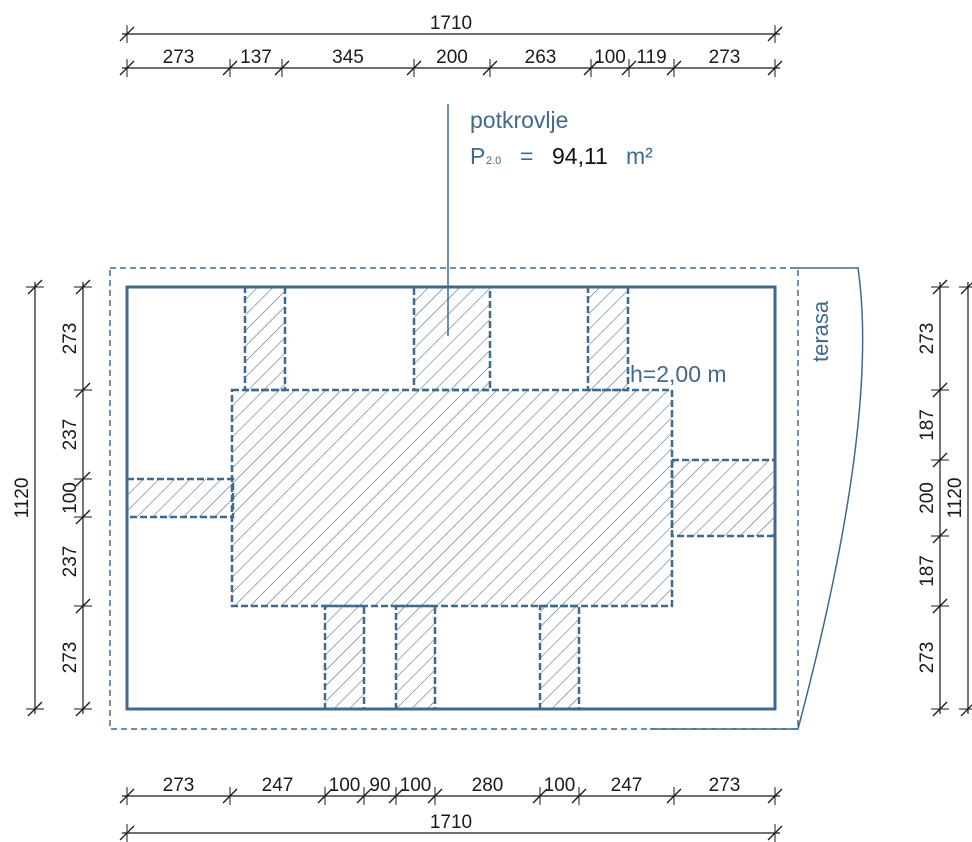  What do you see at coordinates (526, 156) in the screenshot?
I see `area-equals: =` at bounding box center [526, 156].